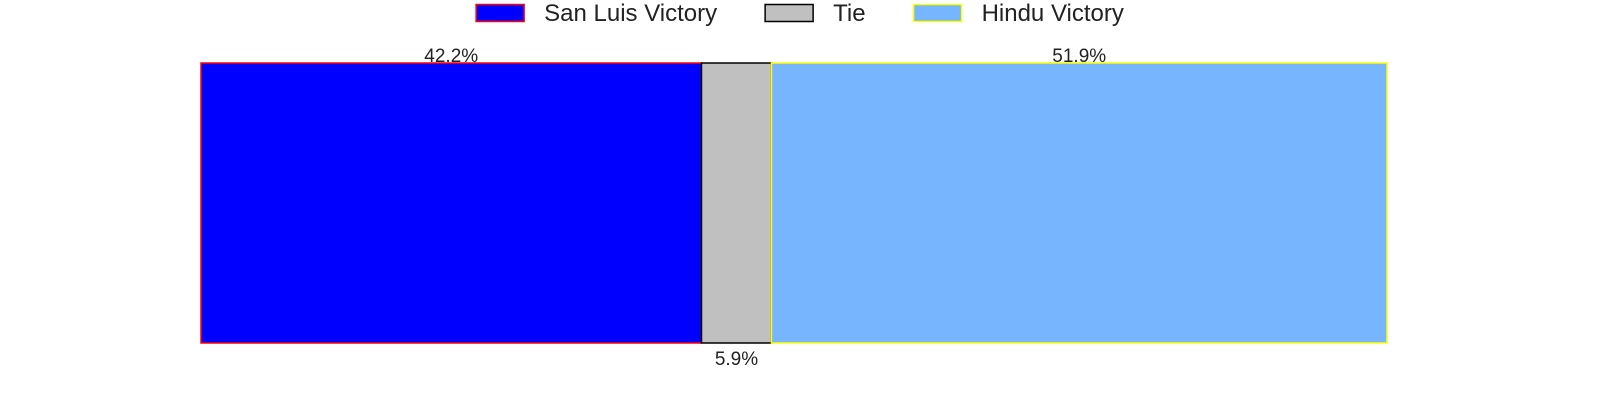 This screenshot has height=405, width=1600. Describe the element at coordinates (500, 13) in the screenshot. I see `legend-swatch-san-luis-victory` at that location.